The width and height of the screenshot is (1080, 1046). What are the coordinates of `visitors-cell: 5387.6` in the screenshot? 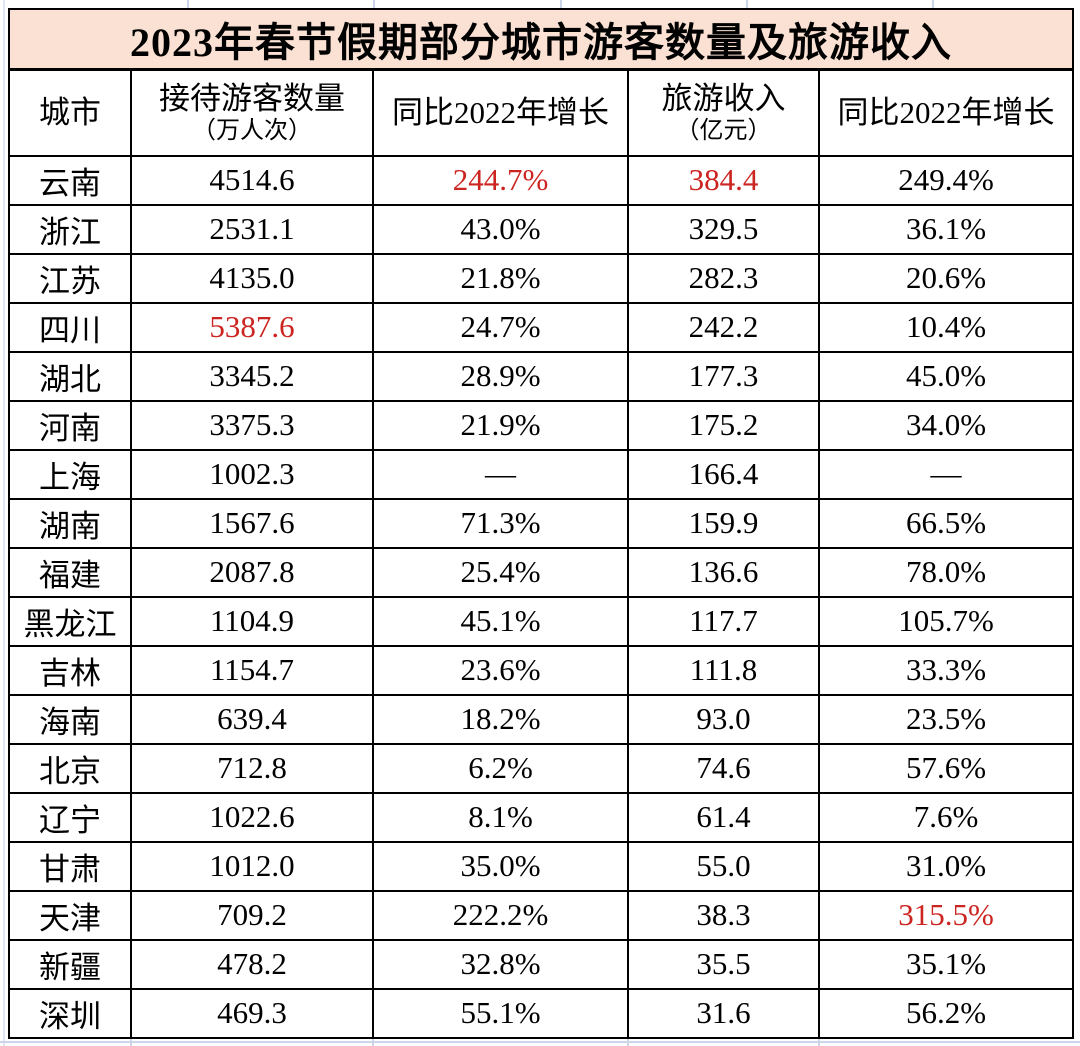 It's located at (252, 327).